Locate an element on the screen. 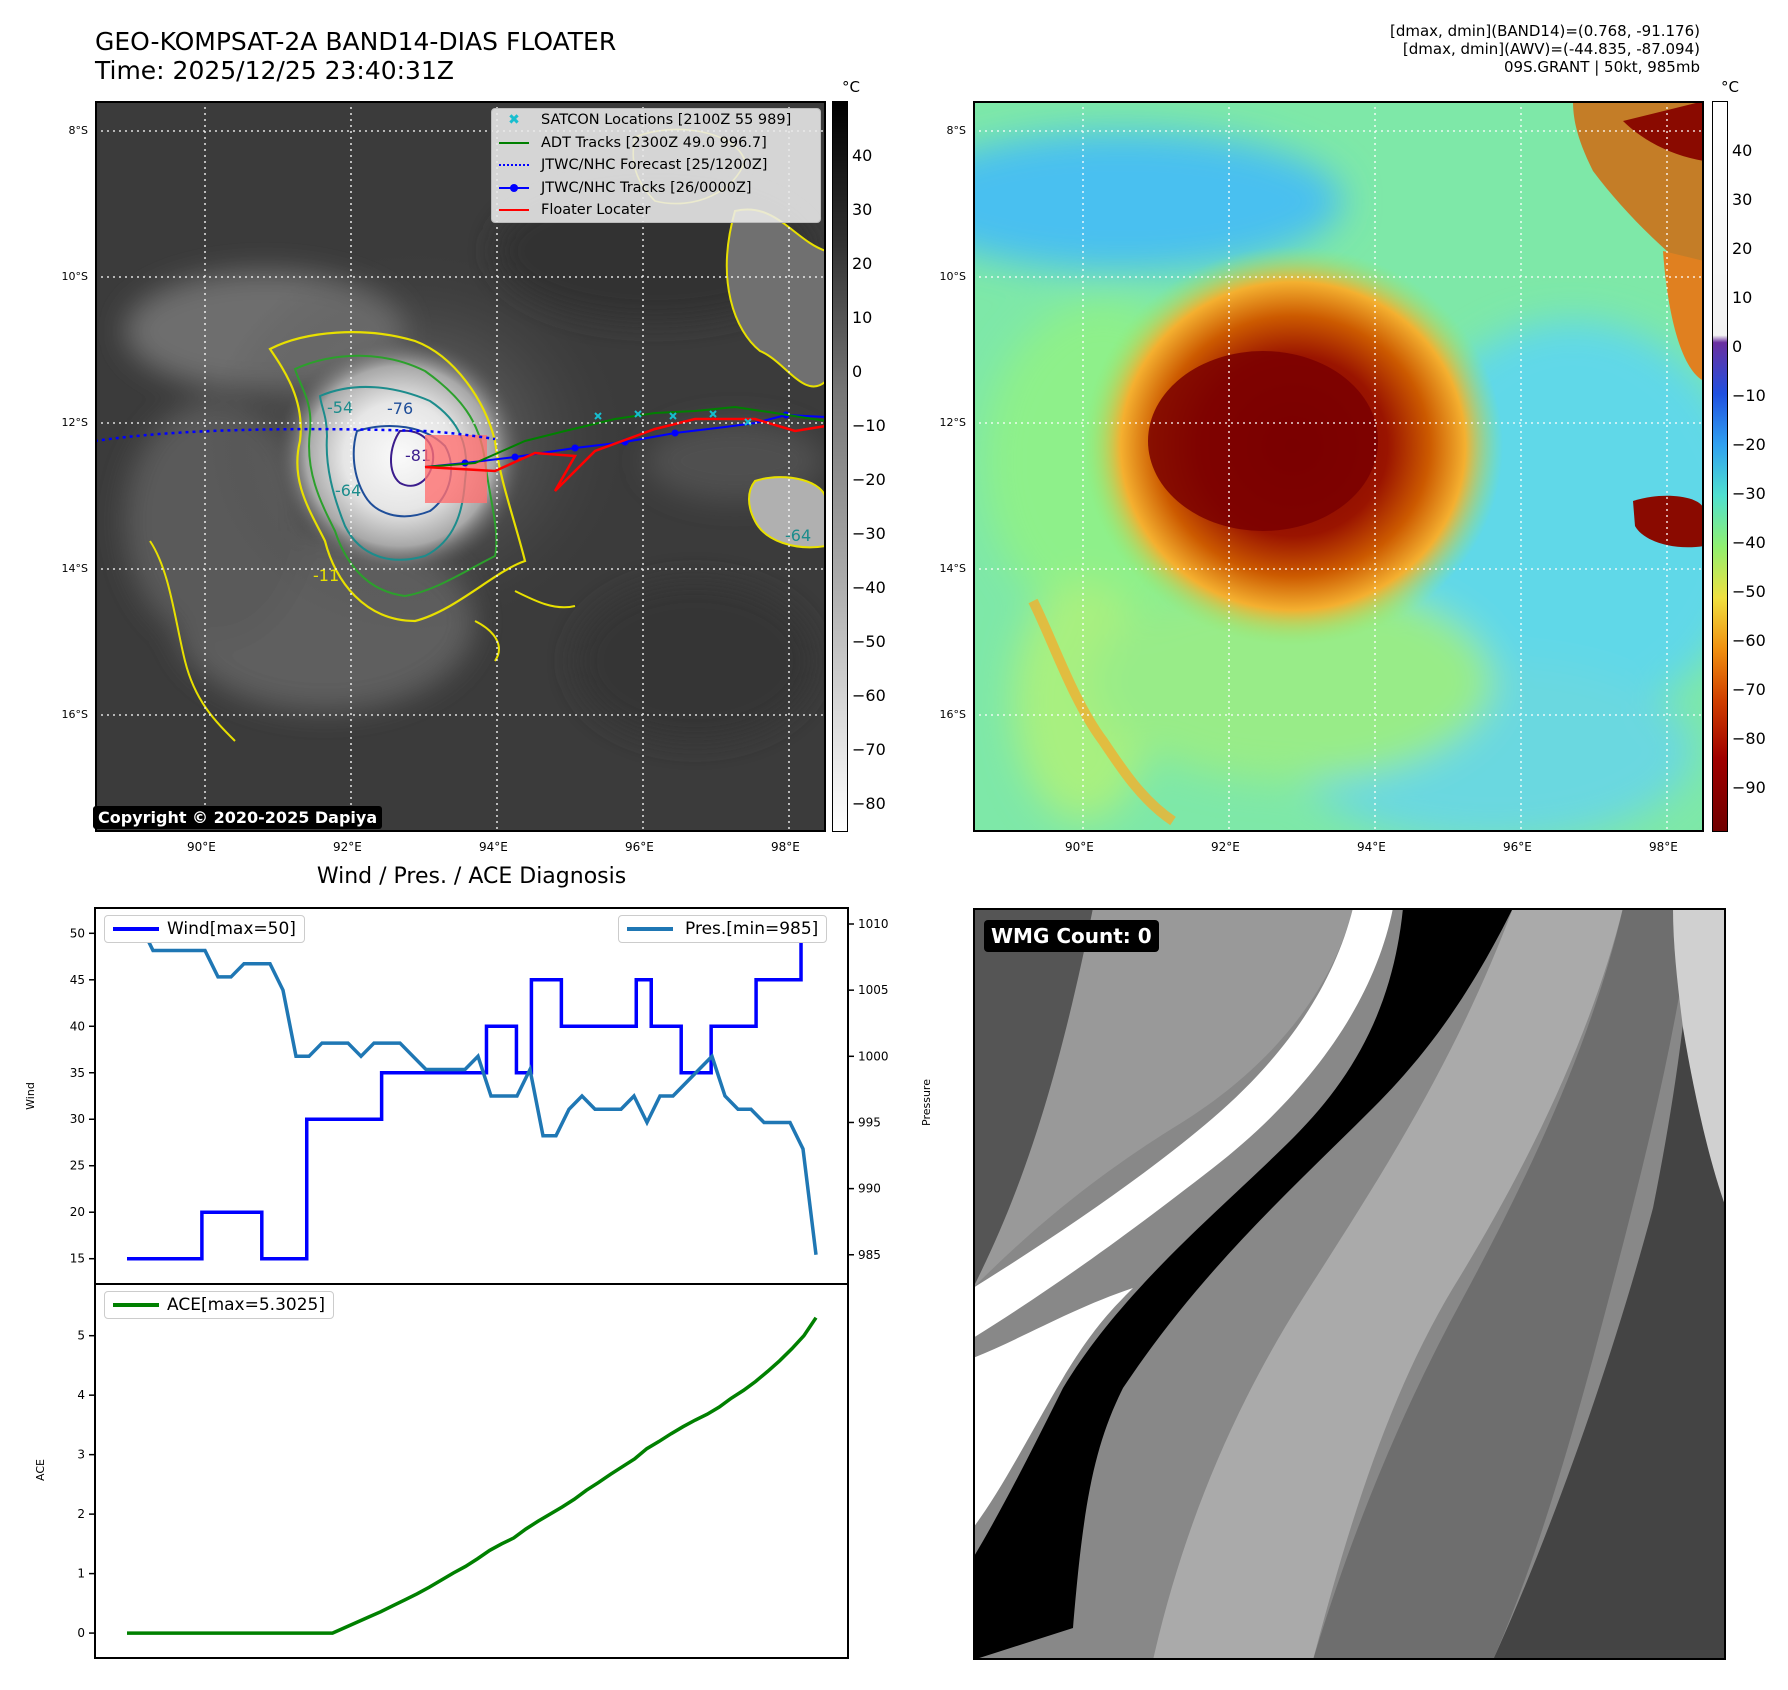  wind-series-line is located at coordinates (471, 1096).